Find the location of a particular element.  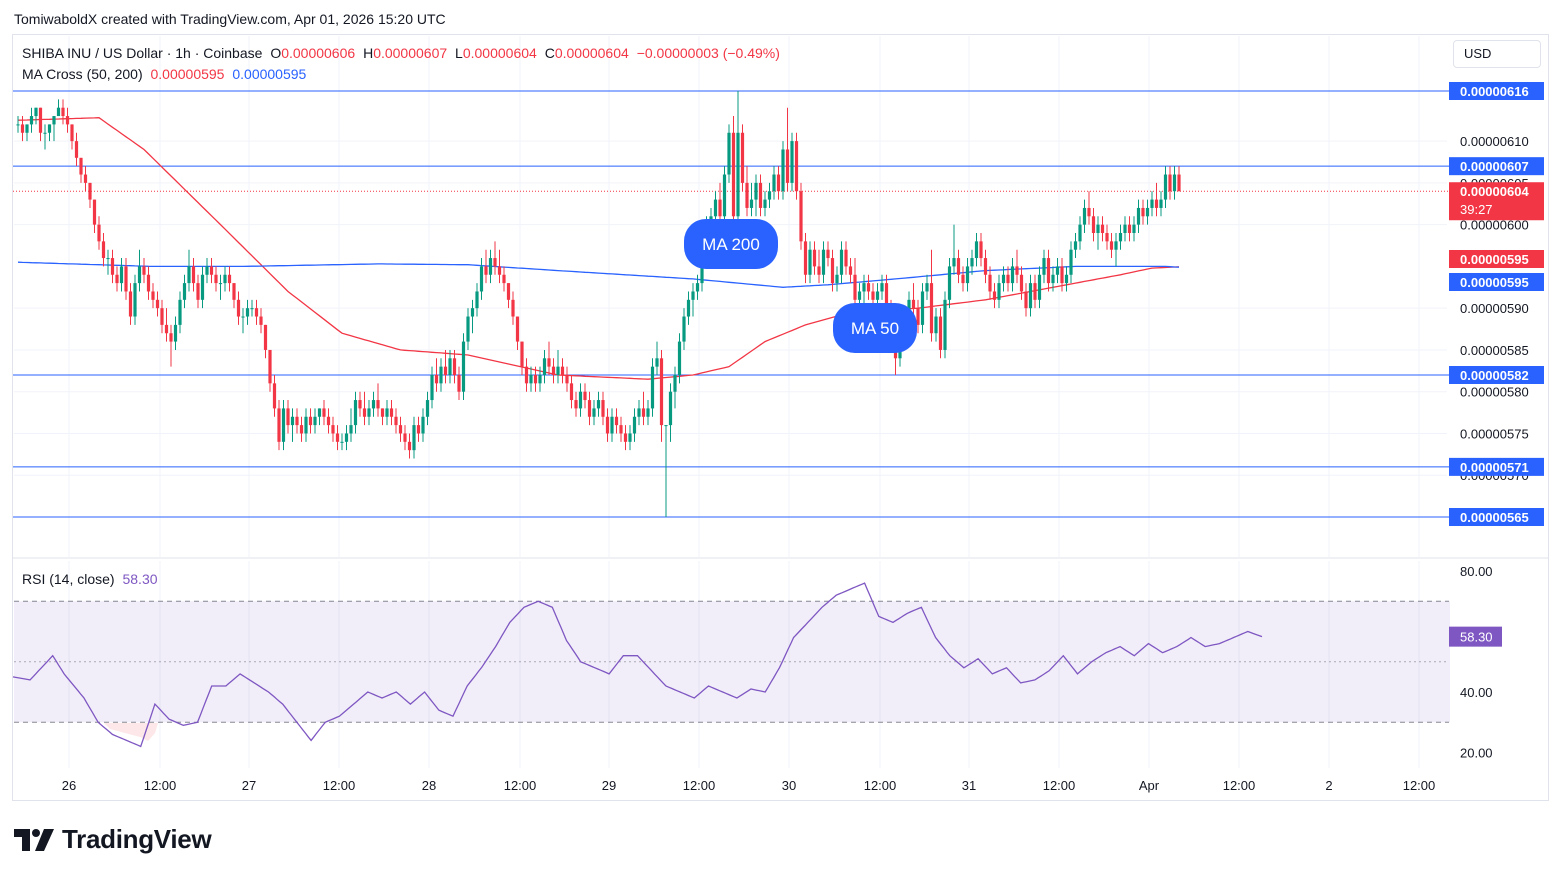

ma200-value: 0.00000595 is located at coordinates (269, 74).